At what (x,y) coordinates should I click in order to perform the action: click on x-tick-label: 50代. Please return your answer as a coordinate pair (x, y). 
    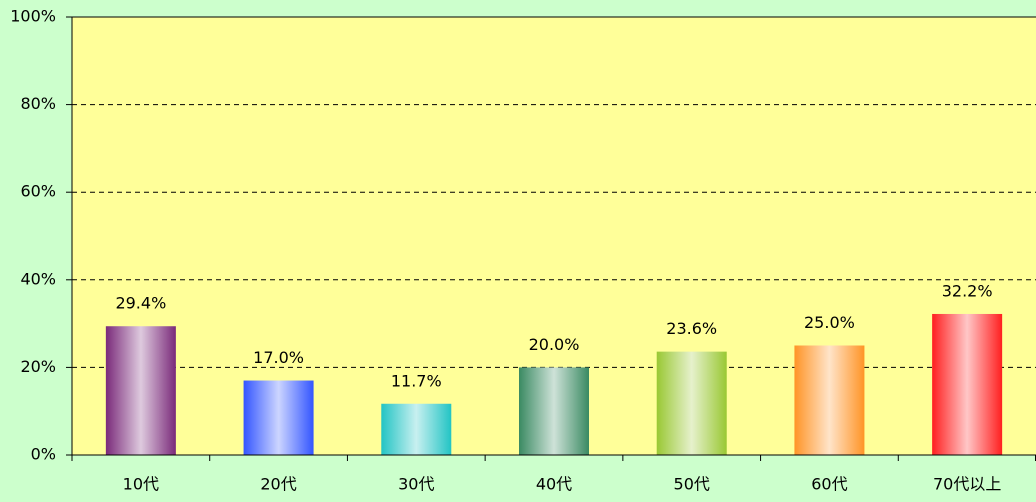
    Looking at the image, I should click on (692, 484).